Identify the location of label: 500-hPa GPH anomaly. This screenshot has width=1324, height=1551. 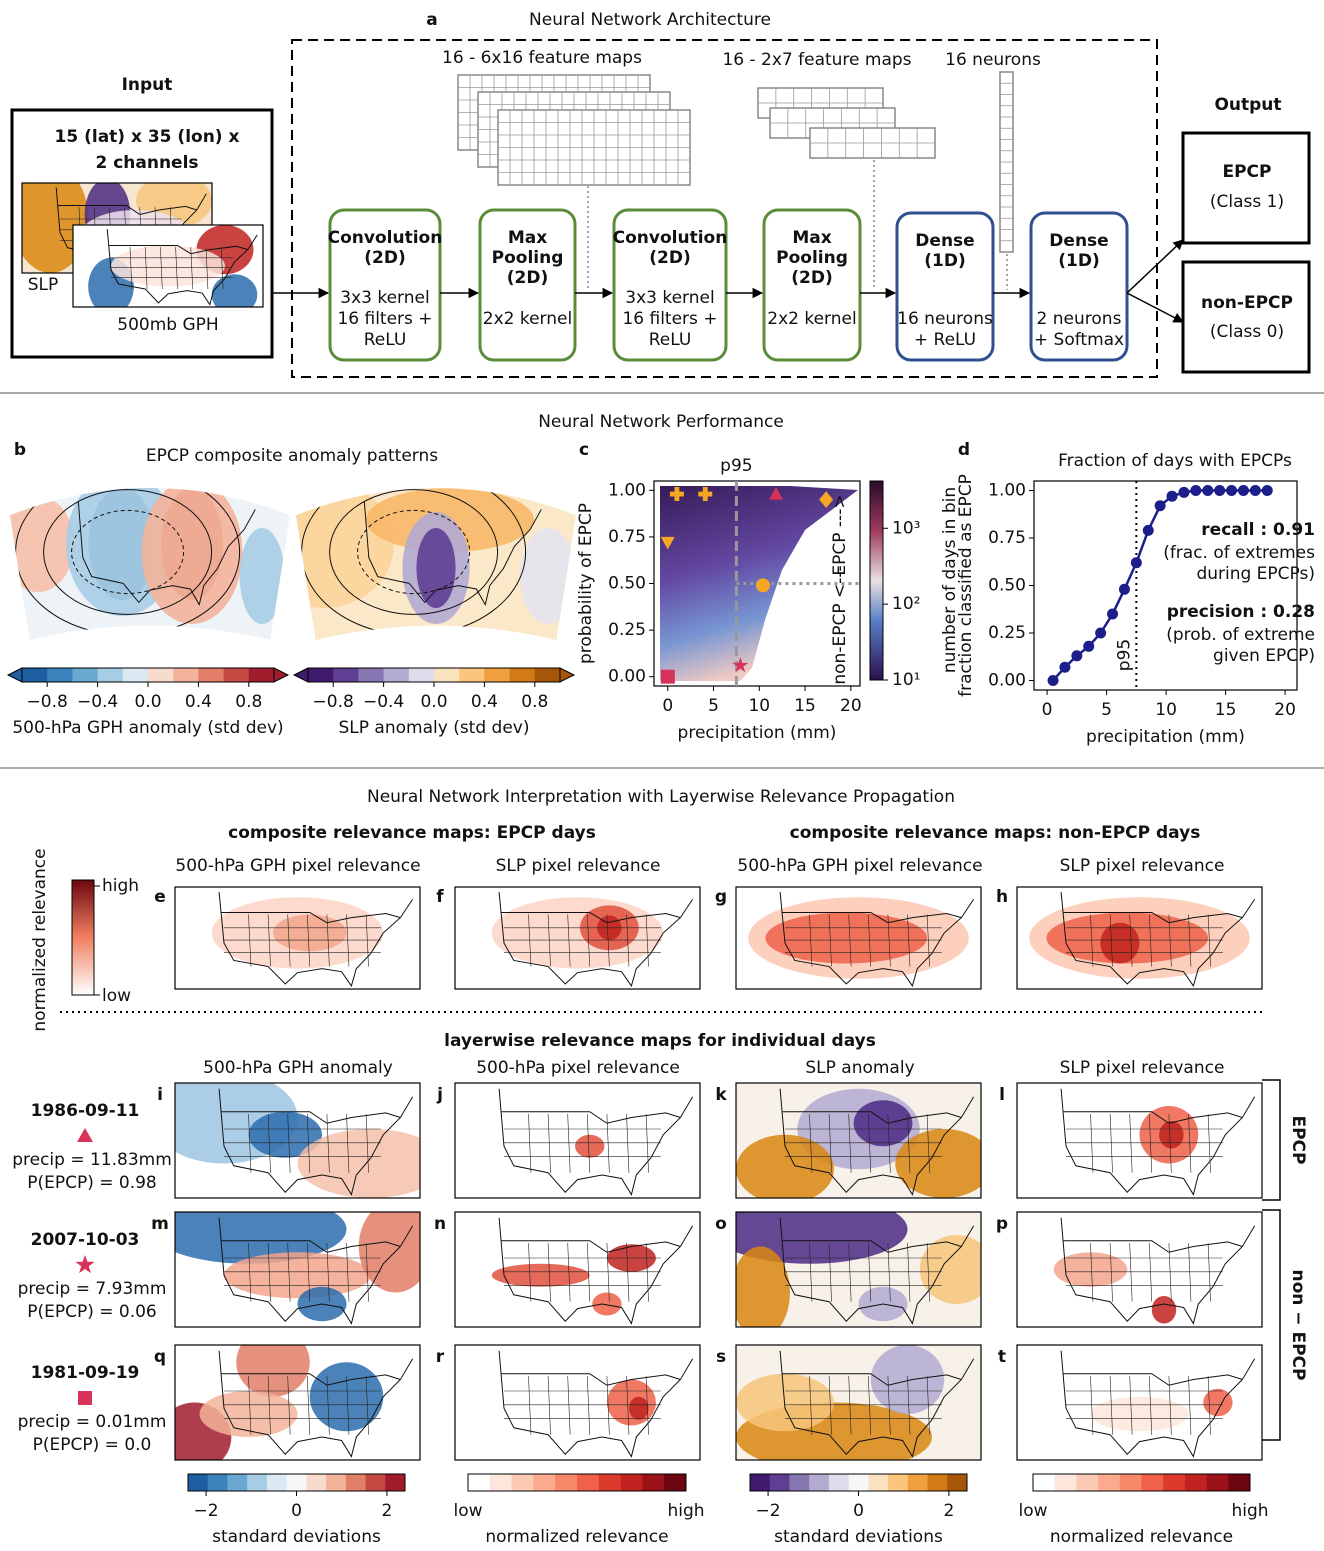
(298, 1068).